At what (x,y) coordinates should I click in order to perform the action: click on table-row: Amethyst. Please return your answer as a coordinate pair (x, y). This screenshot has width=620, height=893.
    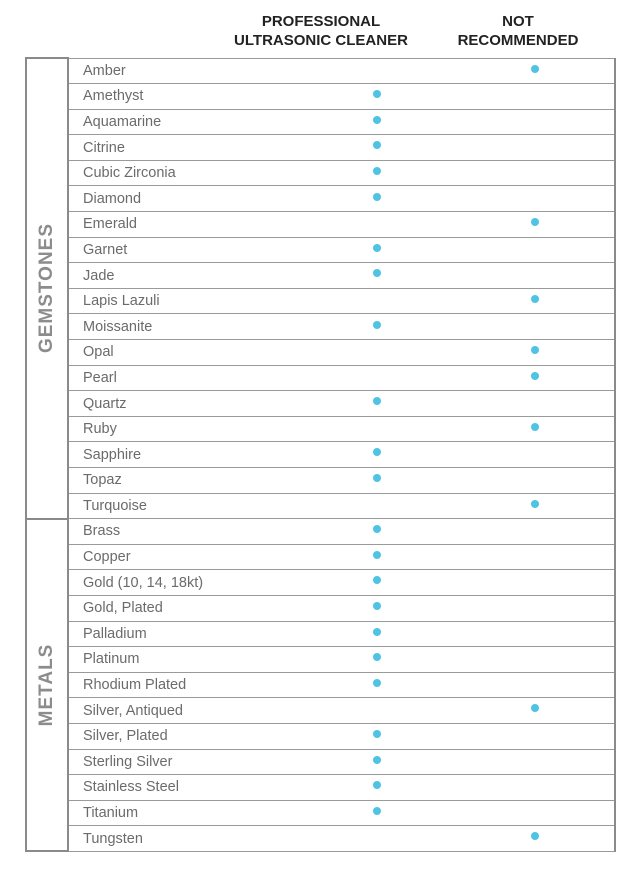
    Looking at the image, I should click on (321, 96).